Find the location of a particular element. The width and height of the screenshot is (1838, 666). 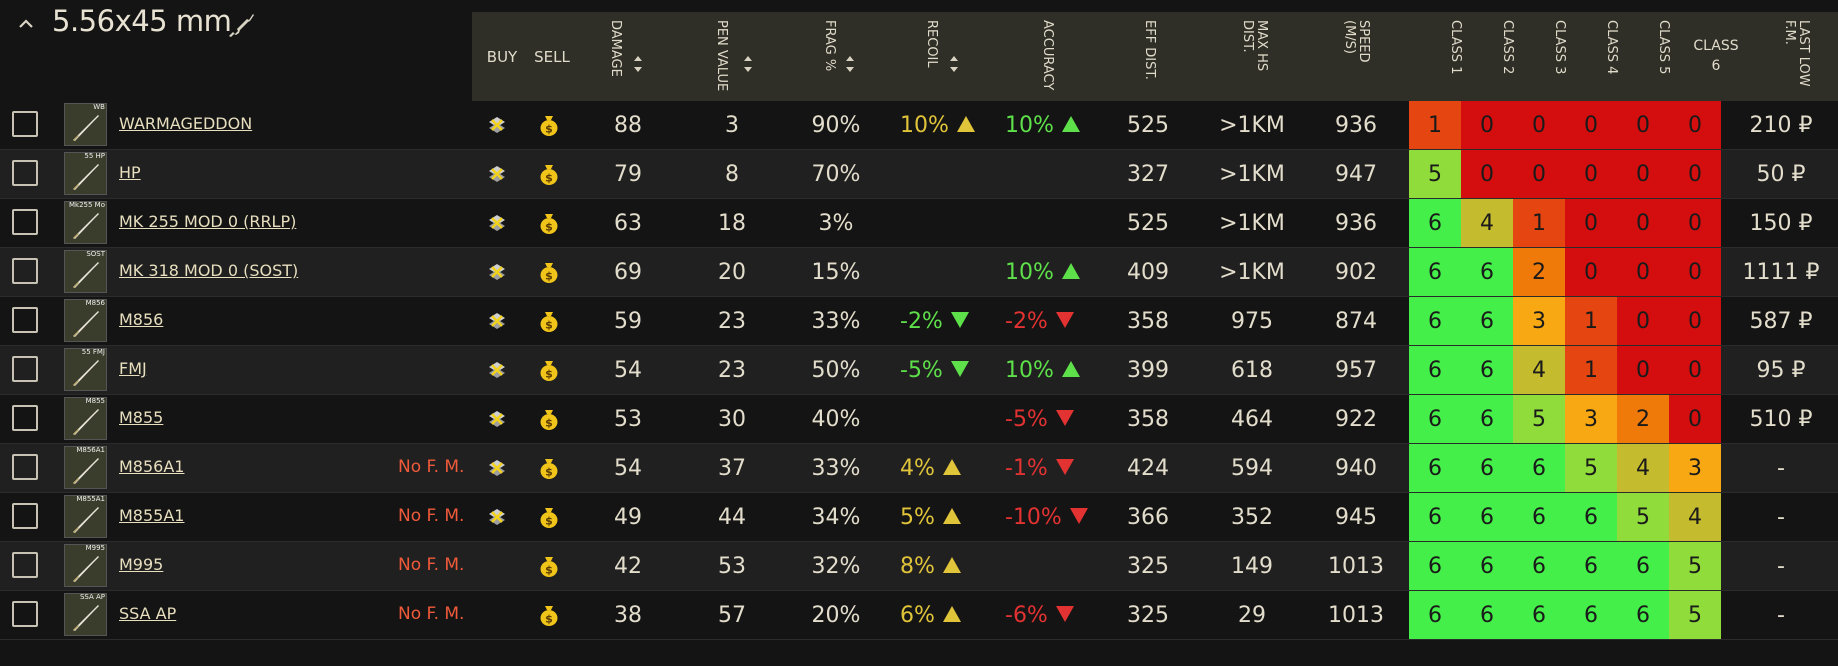

thumb-label: WB is located at coordinates (99, 107).